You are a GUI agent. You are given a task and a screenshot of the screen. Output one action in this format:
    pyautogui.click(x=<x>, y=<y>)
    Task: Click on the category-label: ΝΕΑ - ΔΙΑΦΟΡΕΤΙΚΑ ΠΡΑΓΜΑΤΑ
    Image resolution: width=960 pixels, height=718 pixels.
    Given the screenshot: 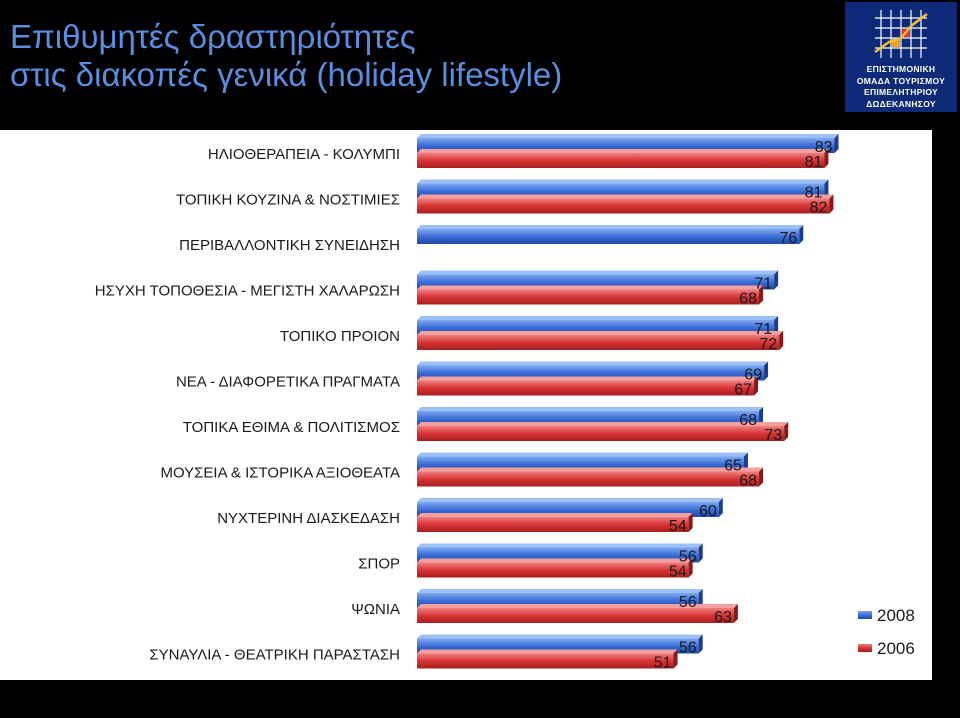 What is the action you would take?
    pyautogui.click(x=288, y=382)
    